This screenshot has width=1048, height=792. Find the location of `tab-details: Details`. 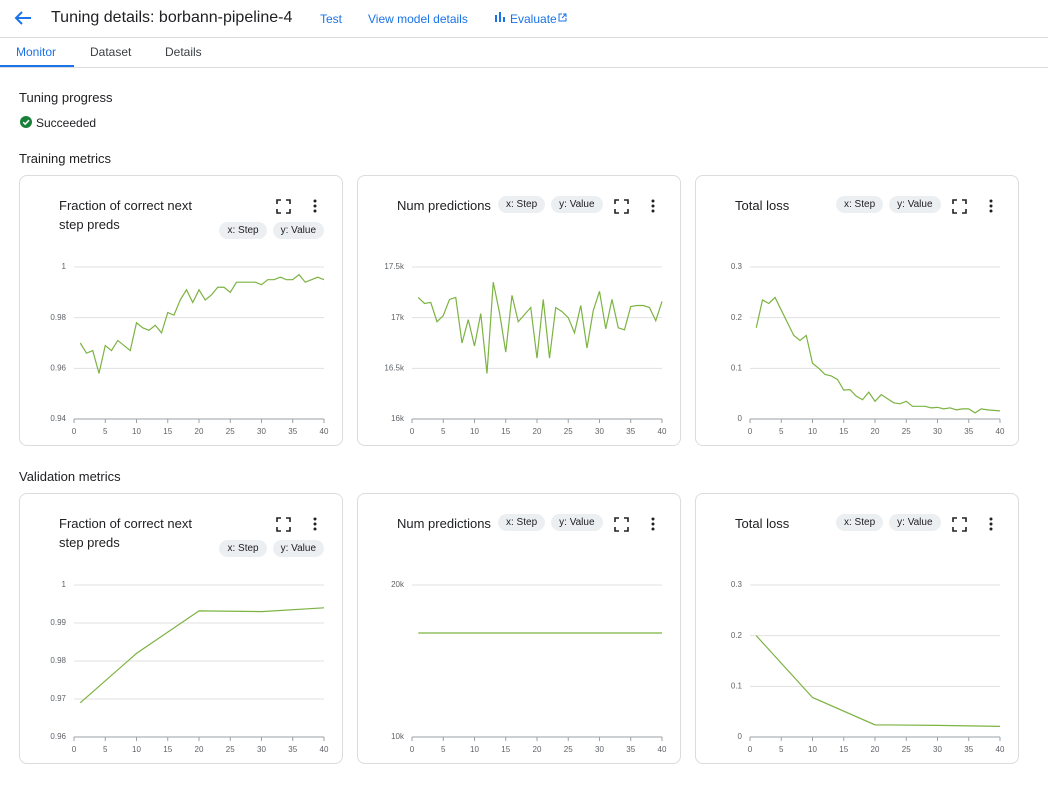

tab-details: Details is located at coordinates (183, 52).